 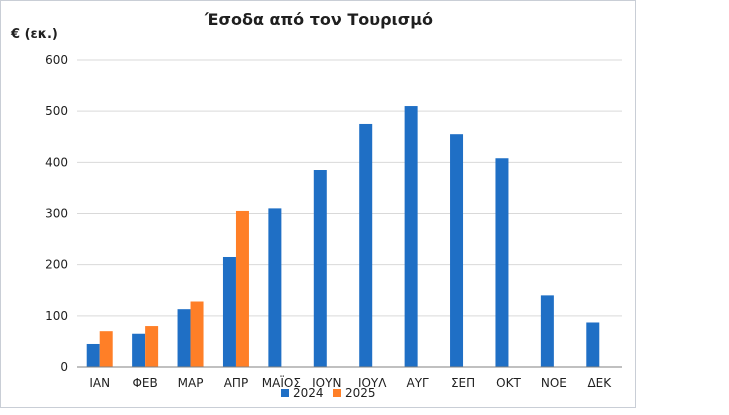 What do you see at coordinates (144, 383) in the screenshot?
I see `x-tick-label: ΦΕΒ` at bounding box center [144, 383].